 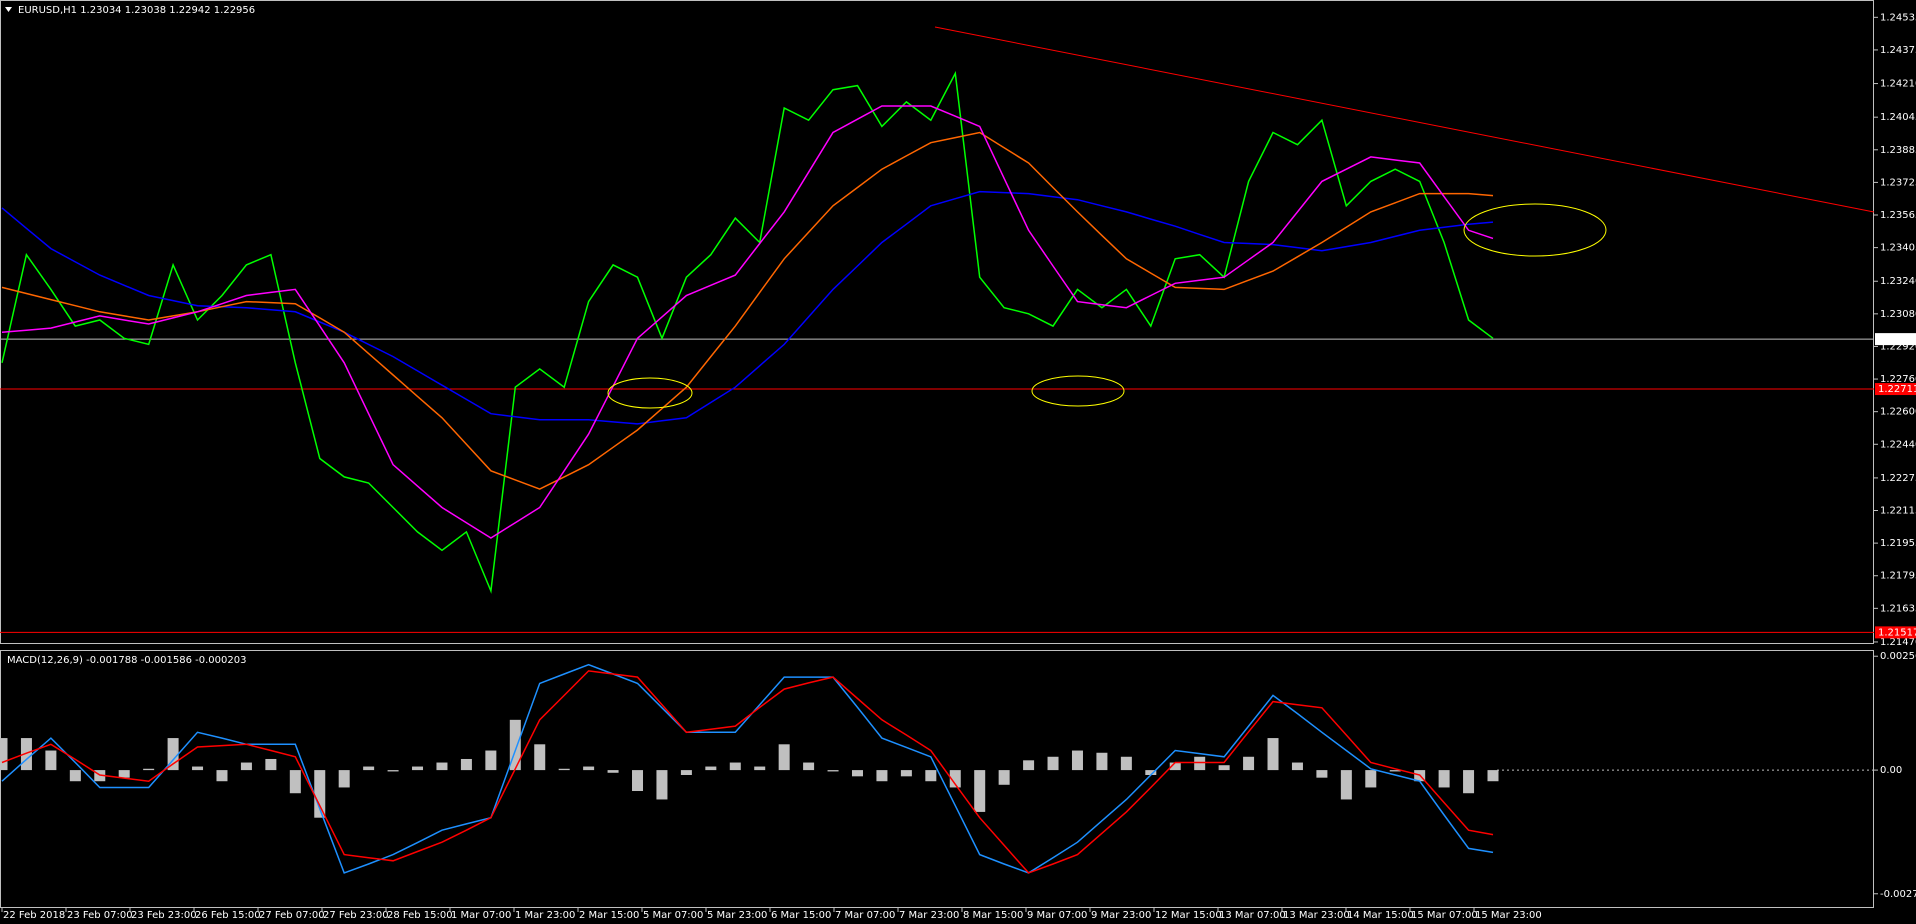 I want to click on price-level-label: 1.21517, so click(x=1897, y=632).